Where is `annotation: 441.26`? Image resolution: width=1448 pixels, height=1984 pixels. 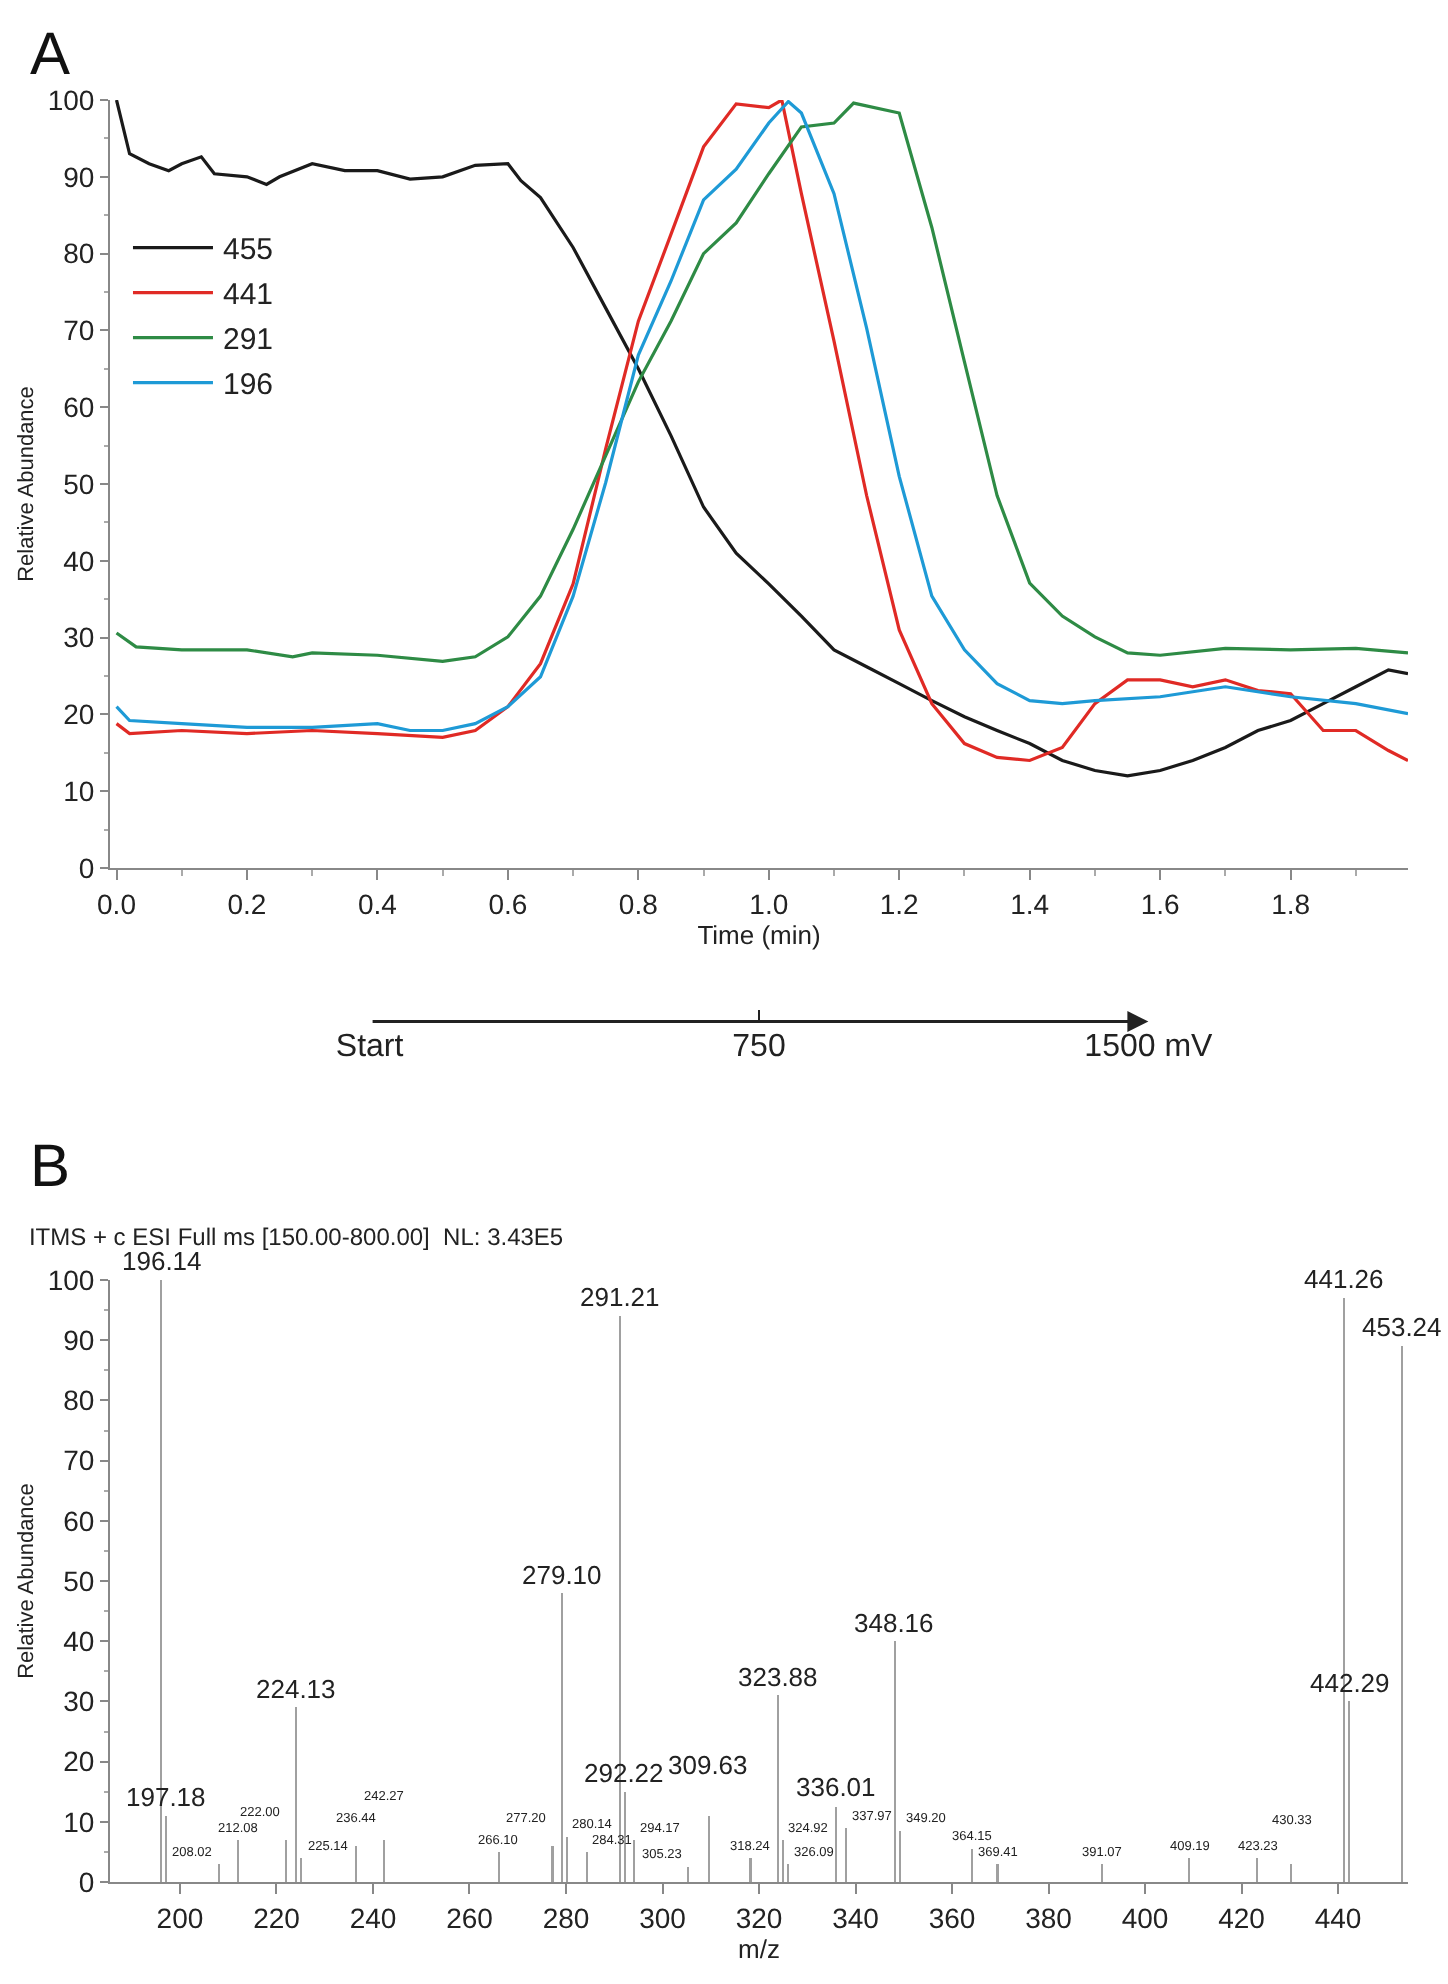 annotation: 441.26 is located at coordinates (1344, 1279).